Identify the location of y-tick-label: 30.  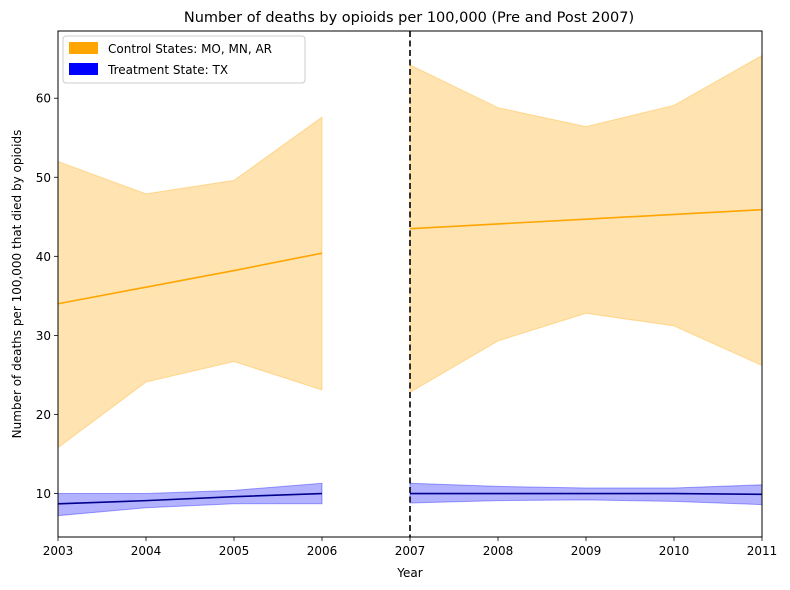
(43, 336).